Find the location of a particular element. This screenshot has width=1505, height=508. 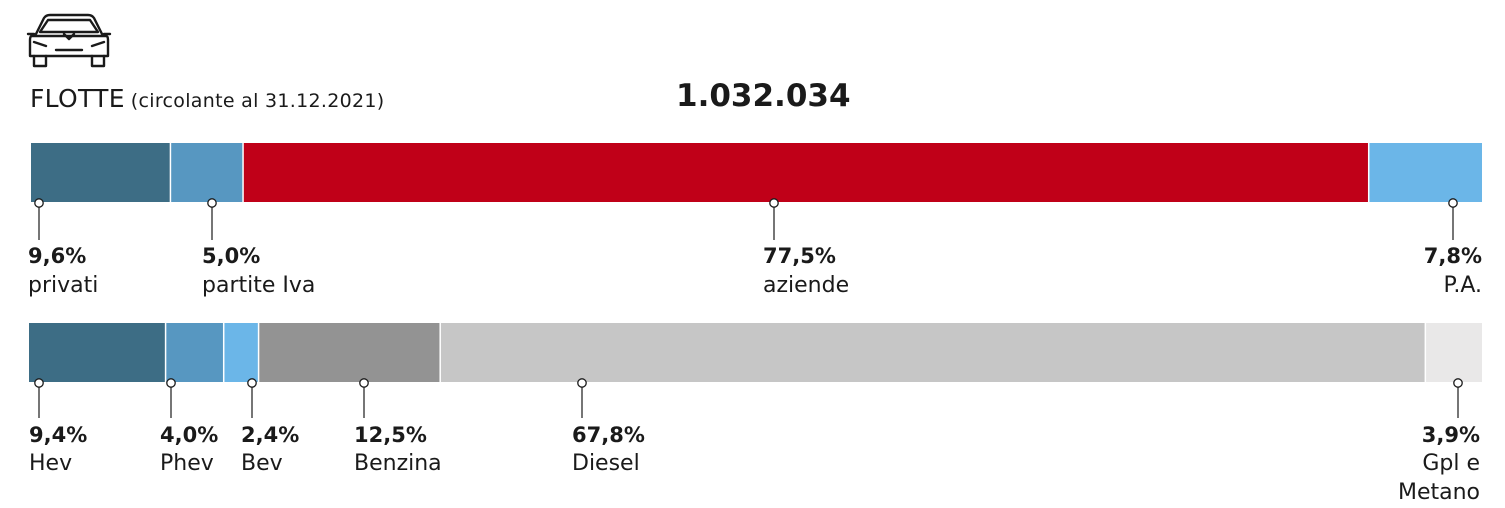

car-icon is located at coordinates (69, 40).